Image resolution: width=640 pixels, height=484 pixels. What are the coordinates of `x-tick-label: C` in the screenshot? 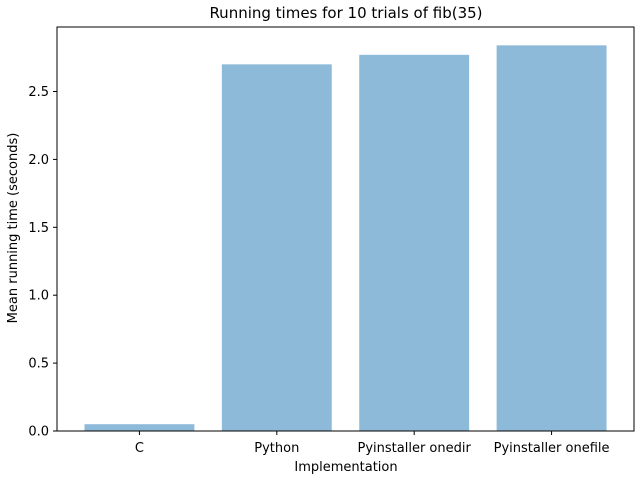 It's located at (139, 448).